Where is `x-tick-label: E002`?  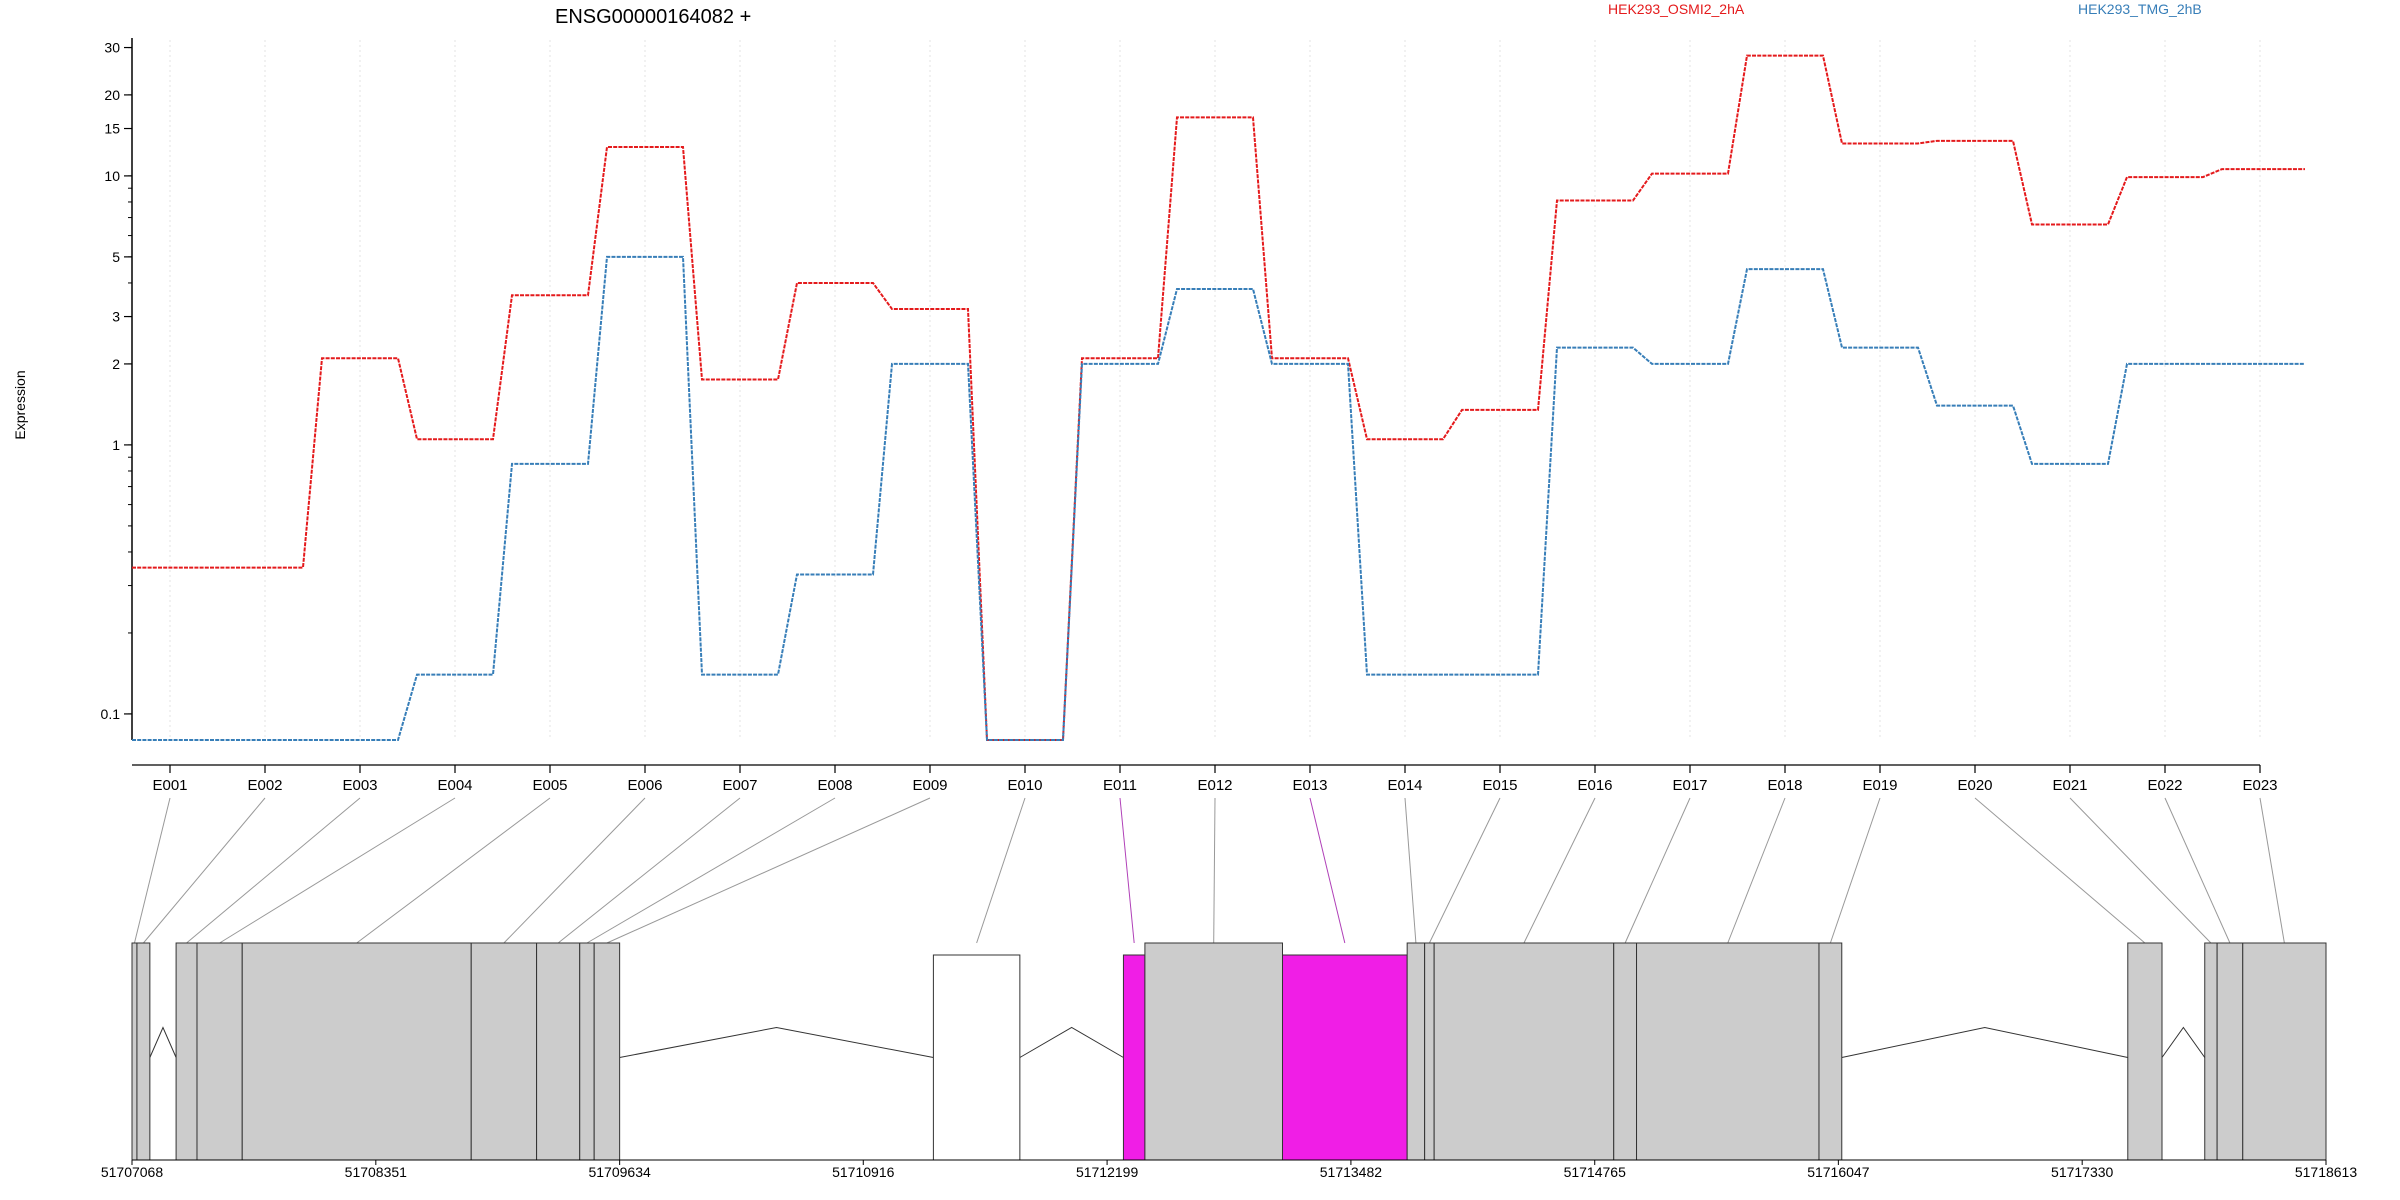
x-tick-label: E002 is located at coordinates (264, 785).